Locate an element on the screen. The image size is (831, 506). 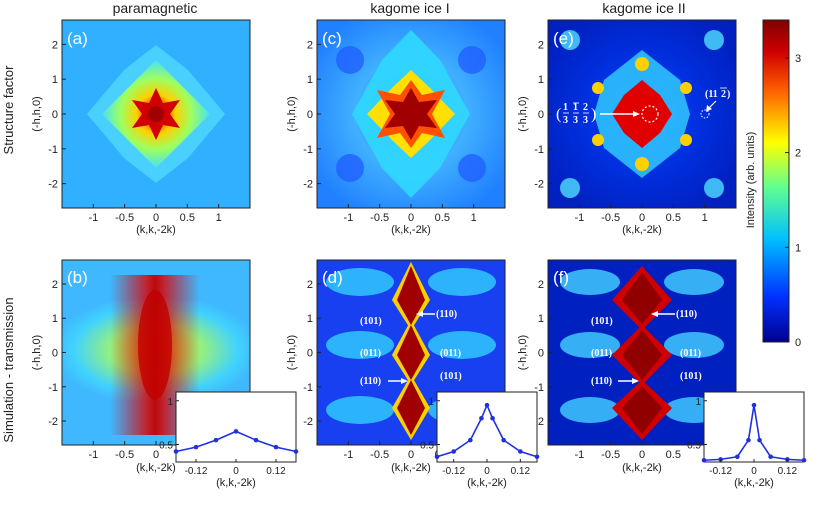
colorbar-tick-label-1: 1 is located at coordinates (798, 248).